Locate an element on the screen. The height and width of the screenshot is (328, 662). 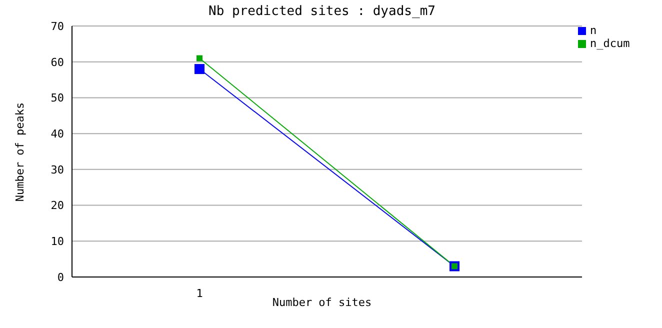
y-tick-label: 10 is located at coordinates (57, 241).